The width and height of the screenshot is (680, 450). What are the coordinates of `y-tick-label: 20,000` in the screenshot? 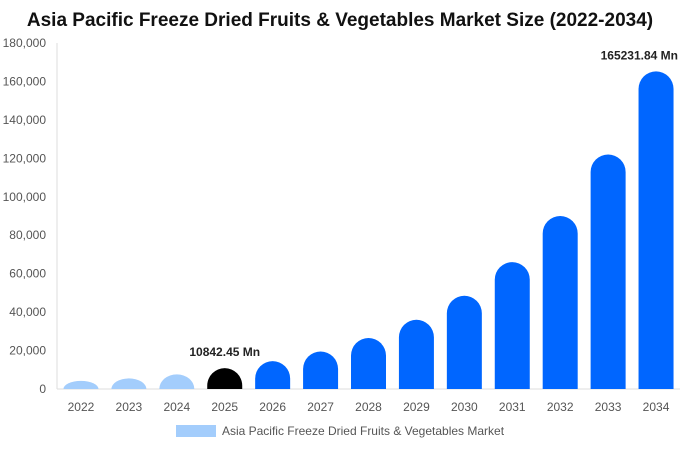 It's located at (27, 351).